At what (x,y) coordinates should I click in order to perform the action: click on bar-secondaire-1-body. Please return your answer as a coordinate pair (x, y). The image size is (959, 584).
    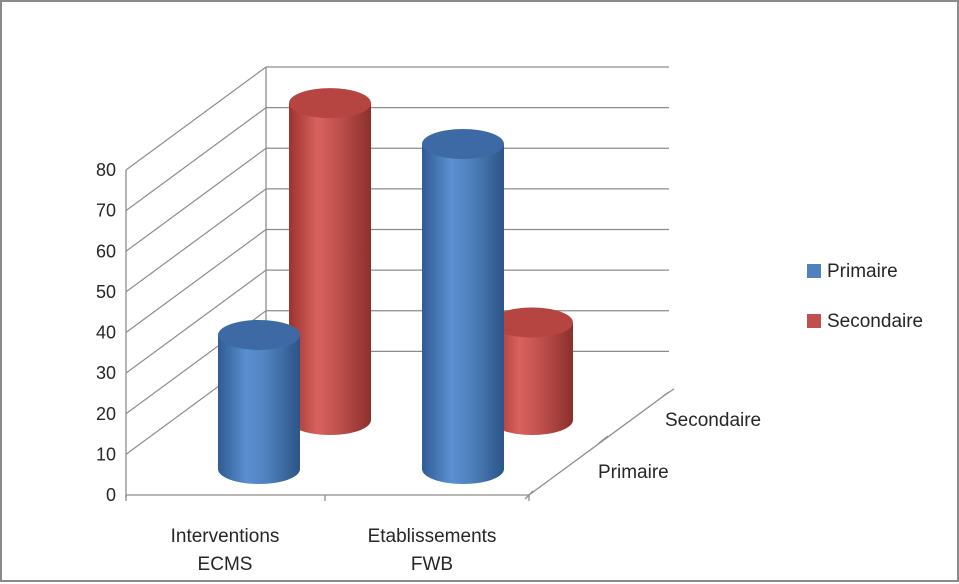
    Looking at the image, I should click on (532, 378).